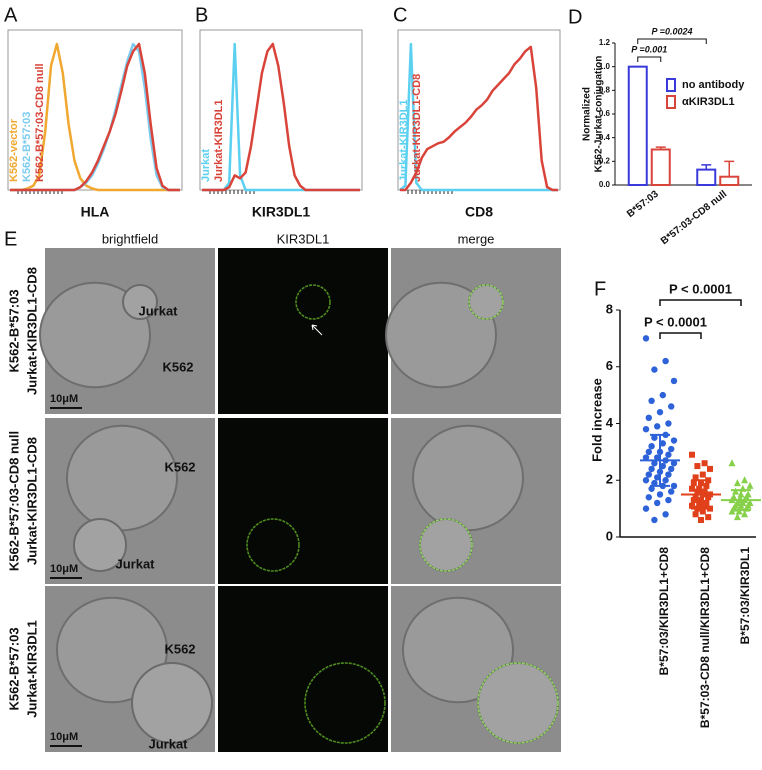 Image resolution: width=762 pixels, height=770 pixels. I want to click on y-tick-label: 0, so click(609, 535).